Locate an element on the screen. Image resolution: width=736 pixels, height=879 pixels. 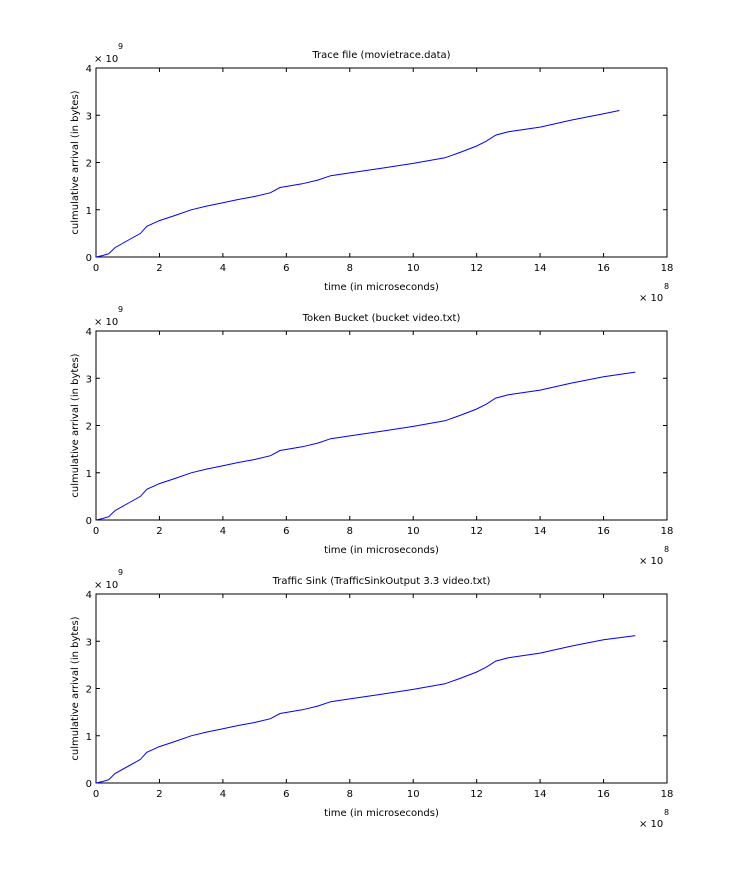
chart-title: Token Bucket (bucket video.txt) is located at coordinates (381, 318).